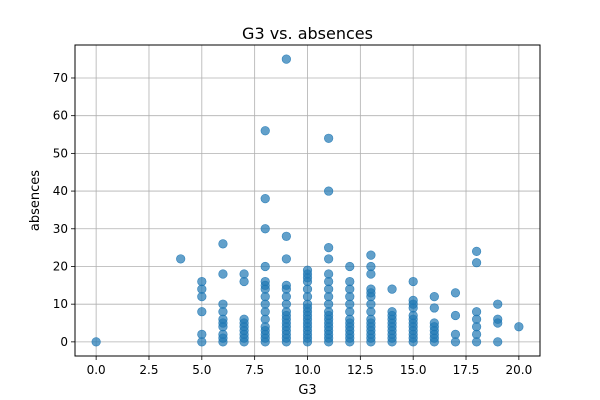 The height and width of the screenshot is (400, 600). Describe the element at coordinates (64, 342) in the screenshot. I see `y-tick-label: 0` at that location.